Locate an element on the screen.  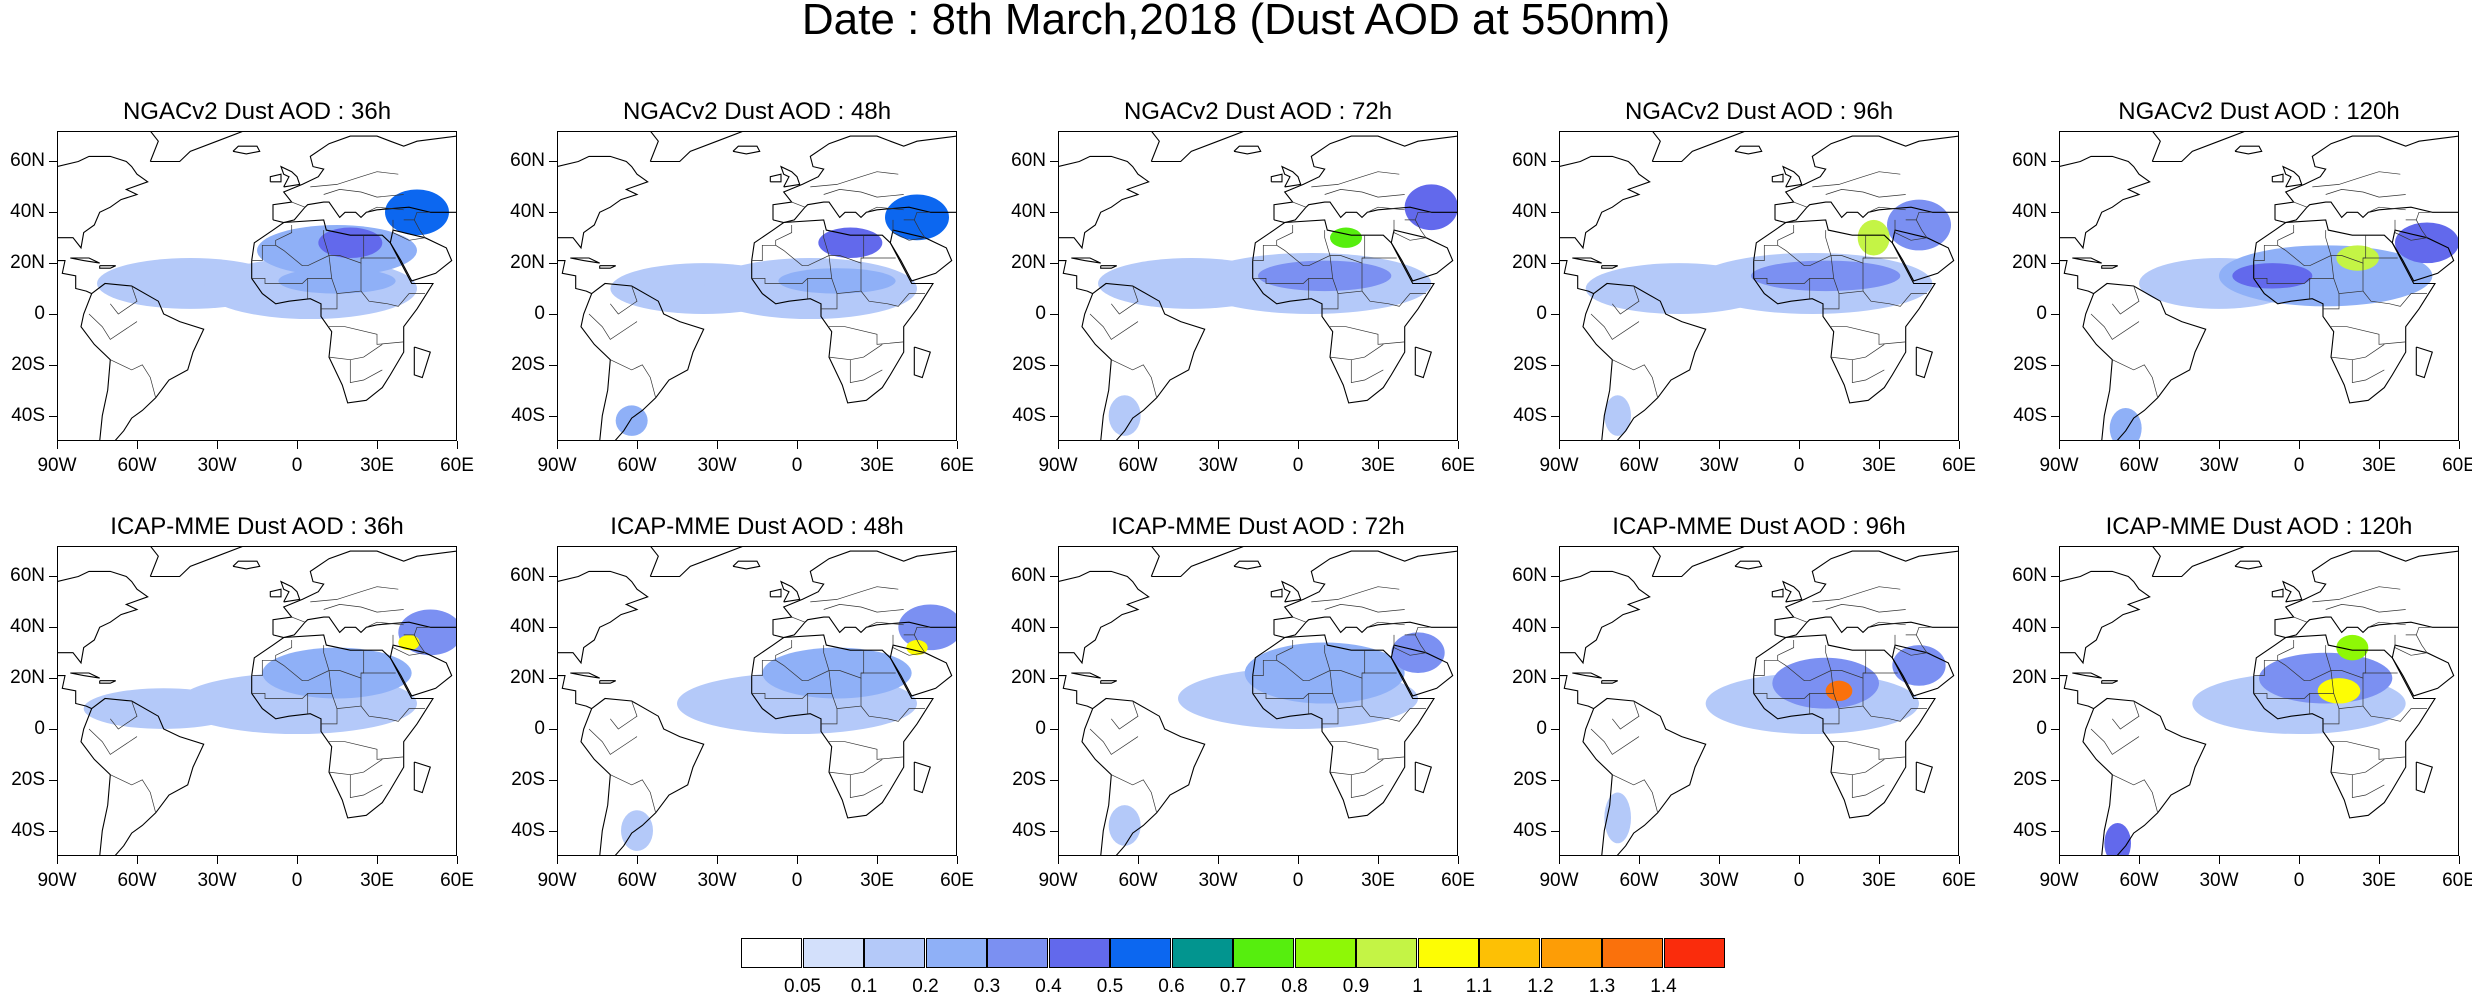
panel-title: NGACv2 Dust AOD : 36h is located at coordinates (257, 111).